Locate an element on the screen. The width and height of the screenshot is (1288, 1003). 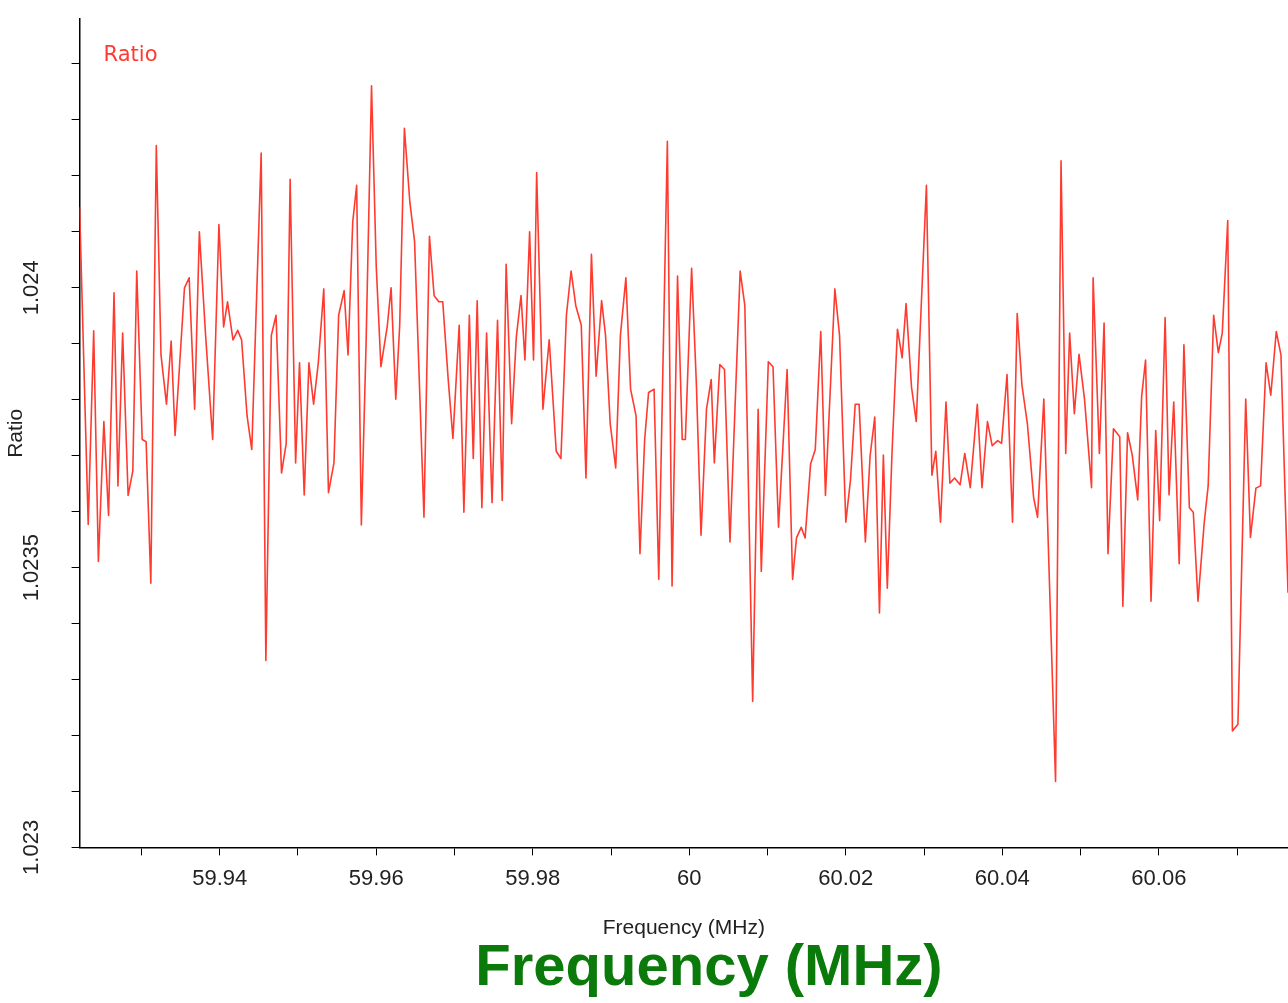
x-tick-label: 59.98 is located at coordinates (533, 877).